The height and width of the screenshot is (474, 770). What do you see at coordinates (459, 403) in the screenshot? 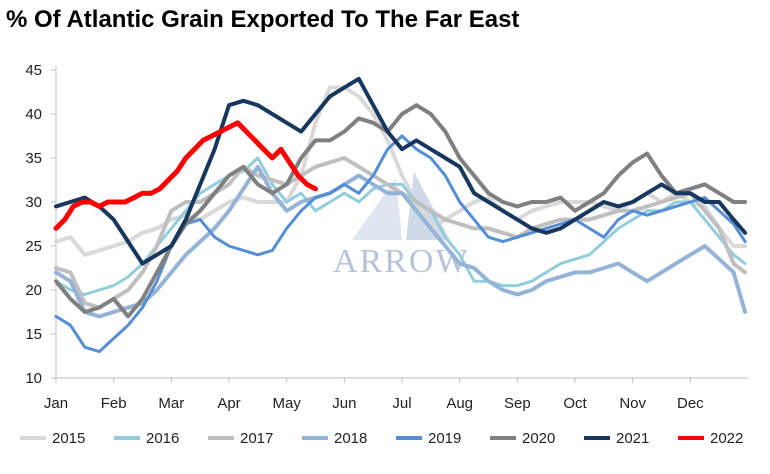
I see `x-tick-label: Aug` at bounding box center [459, 403].